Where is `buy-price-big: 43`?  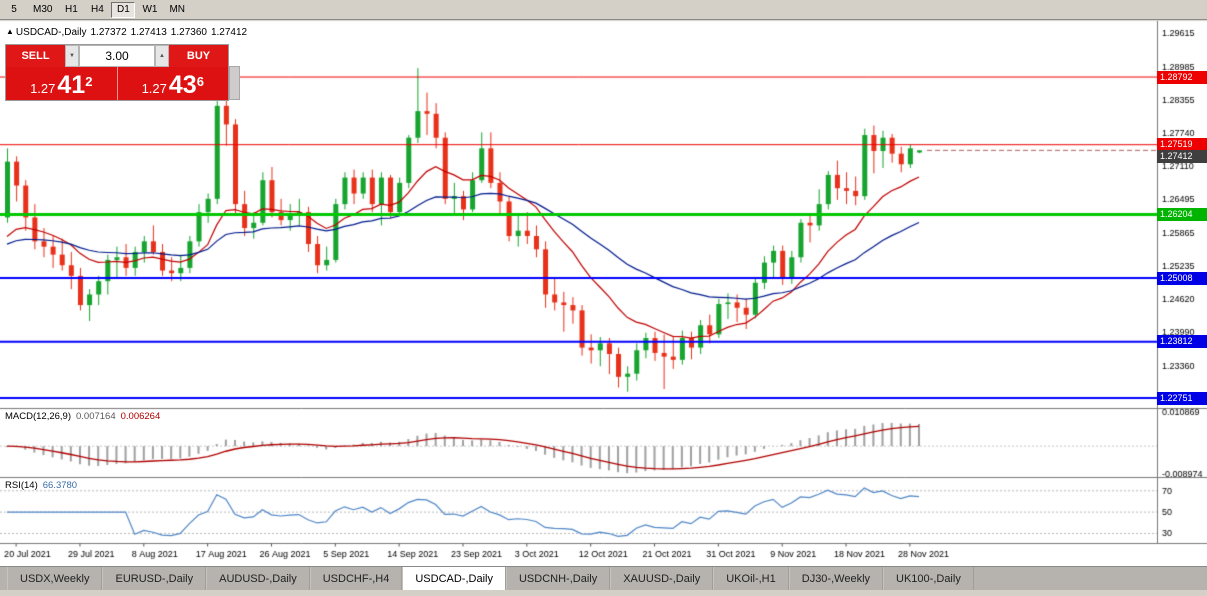 buy-price-big: 43 is located at coordinates (182, 85).